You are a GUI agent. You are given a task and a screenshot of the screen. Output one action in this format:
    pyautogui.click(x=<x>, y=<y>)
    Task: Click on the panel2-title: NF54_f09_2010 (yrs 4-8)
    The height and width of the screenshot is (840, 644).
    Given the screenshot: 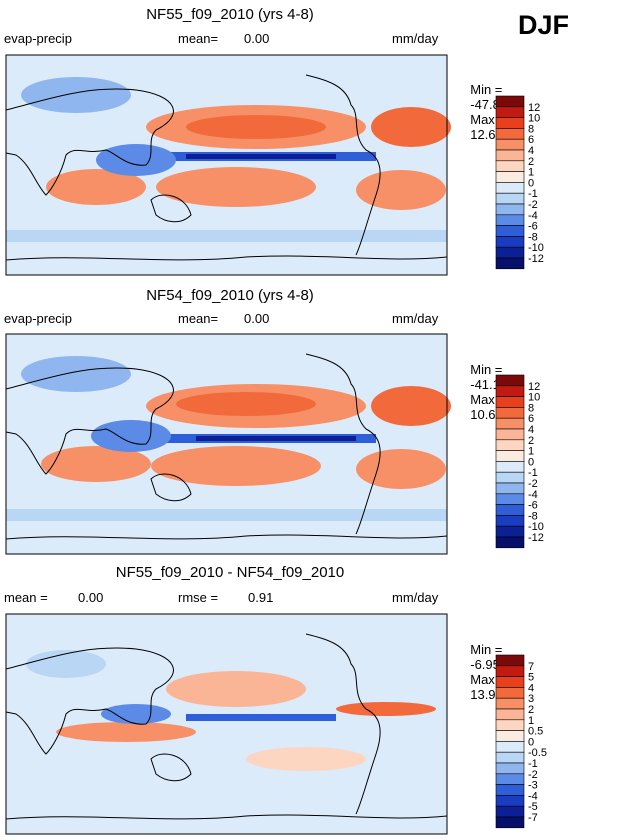 What is the action you would take?
    pyautogui.click(x=230, y=295)
    